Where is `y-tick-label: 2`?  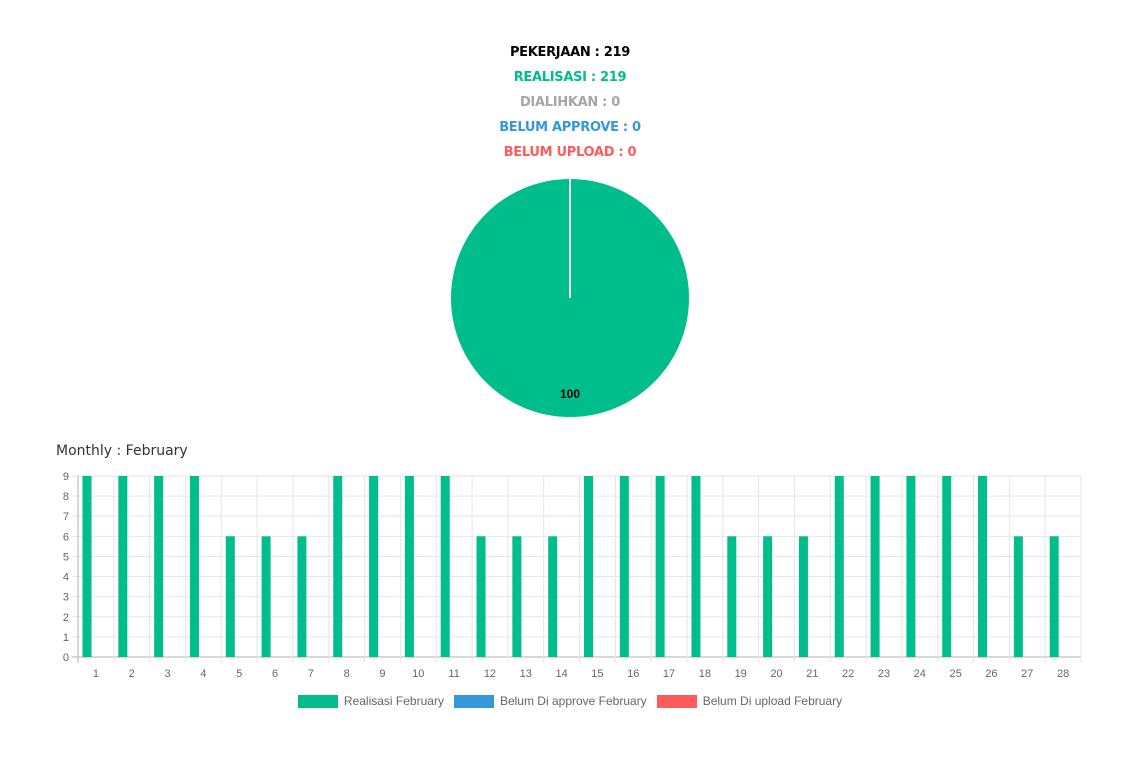 y-tick-label: 2 is located at coordinates (66, 618).